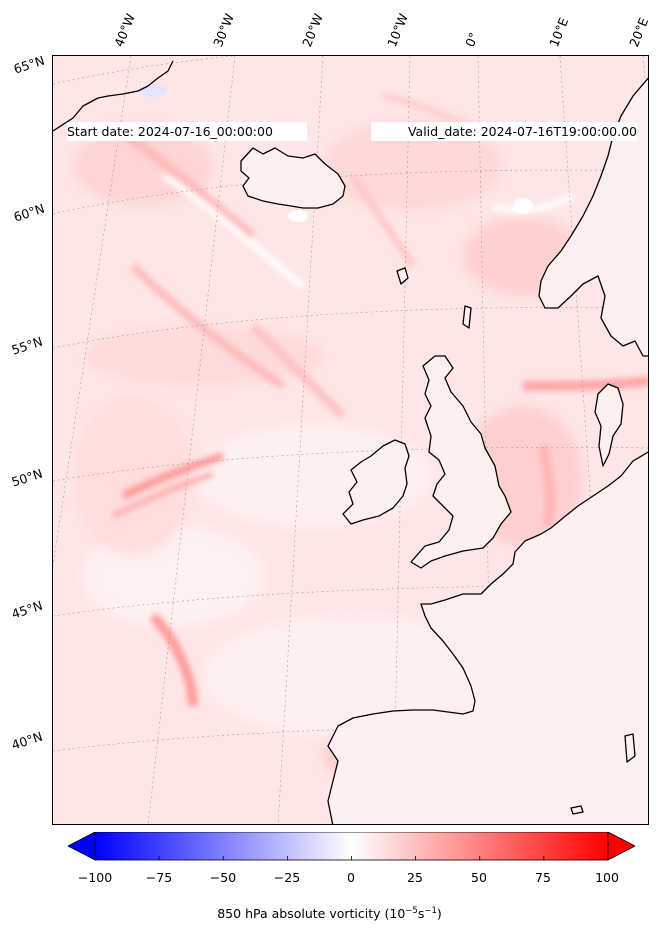 Image resolution: width=659 pixels, height=936 pixels. Describe the element at coordinates (351, 877) in the screenshot. I see `colorbar-tick-label: 0` at that location.